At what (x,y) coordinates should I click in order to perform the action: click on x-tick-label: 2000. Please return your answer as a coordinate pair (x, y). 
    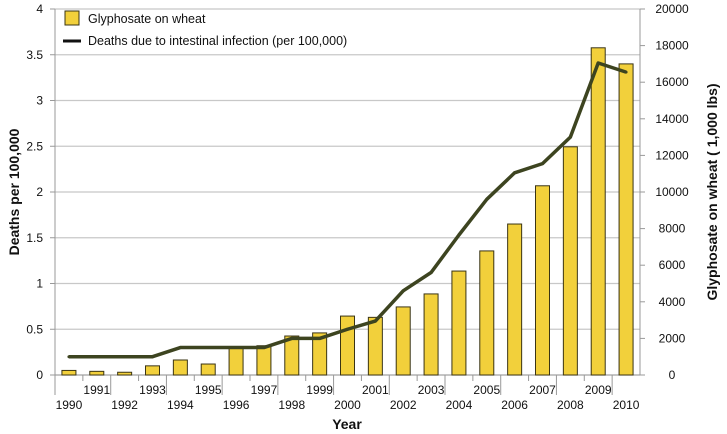
    Looking at the image, I should click on (347, 405).